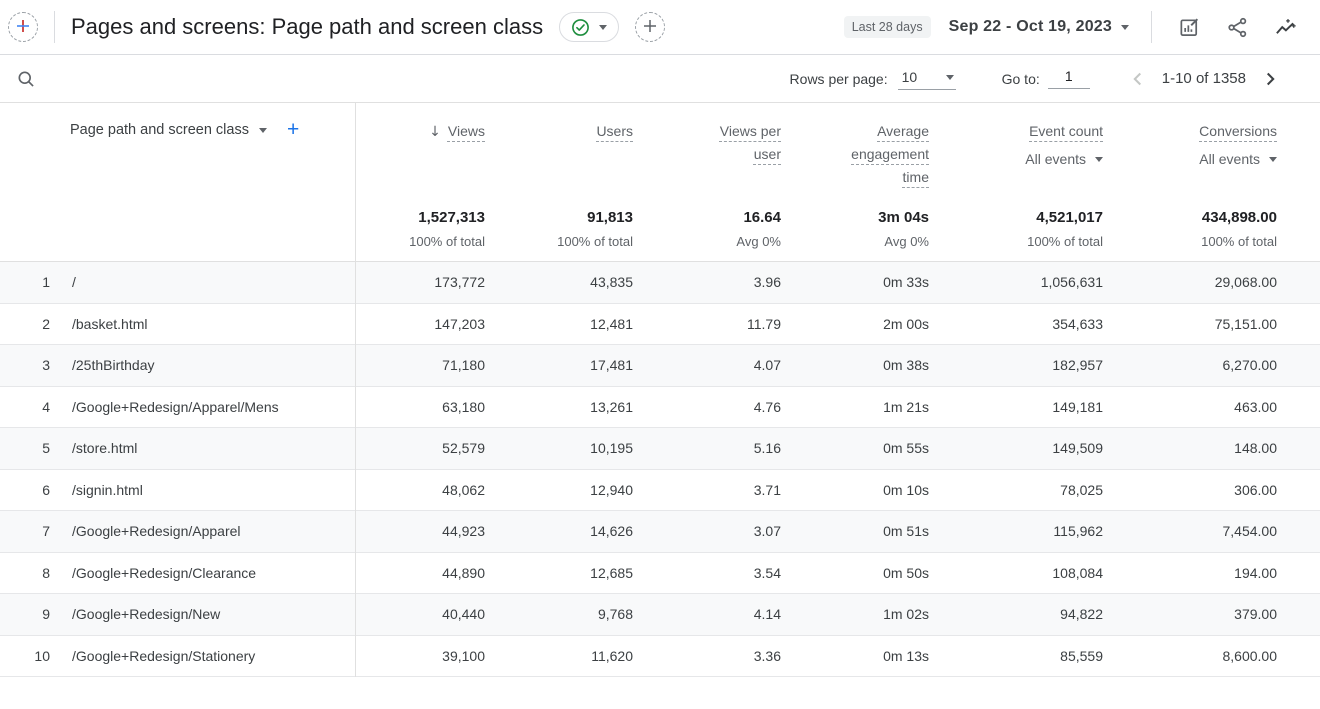 Image resolution: width=1320 pixels, height=709 pixels. I want to click on insights-button, so click(1285, 27).